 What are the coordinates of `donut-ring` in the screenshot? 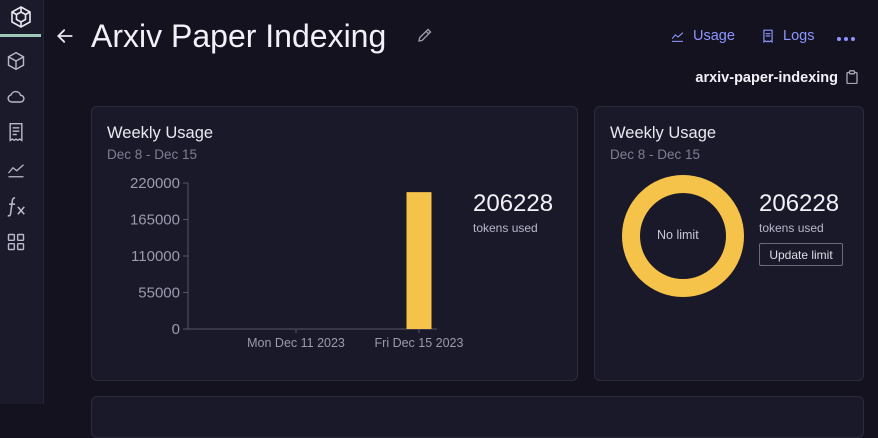 It's located at (683, 236).